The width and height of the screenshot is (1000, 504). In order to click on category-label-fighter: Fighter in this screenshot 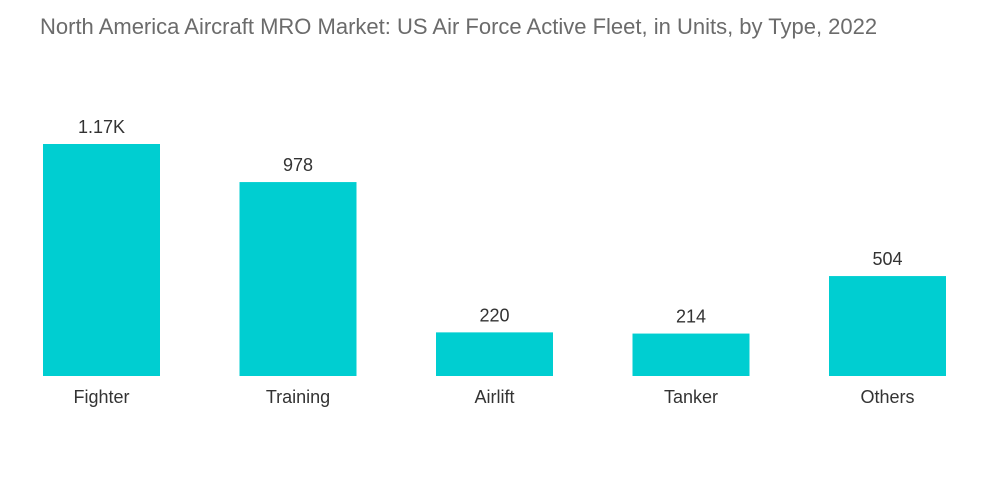, I will do `click(101, 397)`.